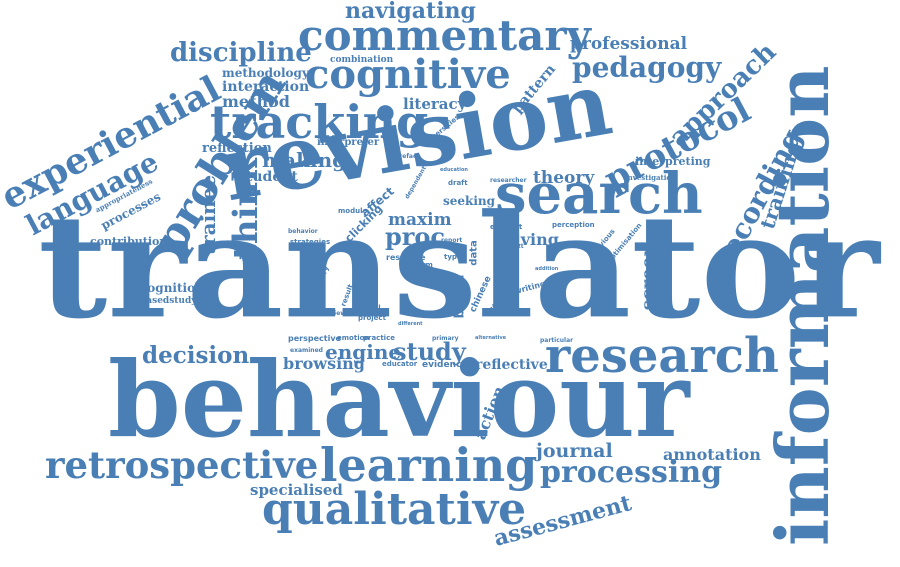 The width and height of the screenshot is (900, 567). What do you see at coordinates (399, 399) in the screenshot?
I see `word-behaviour: behaviour` at bounding box center [399, 399].